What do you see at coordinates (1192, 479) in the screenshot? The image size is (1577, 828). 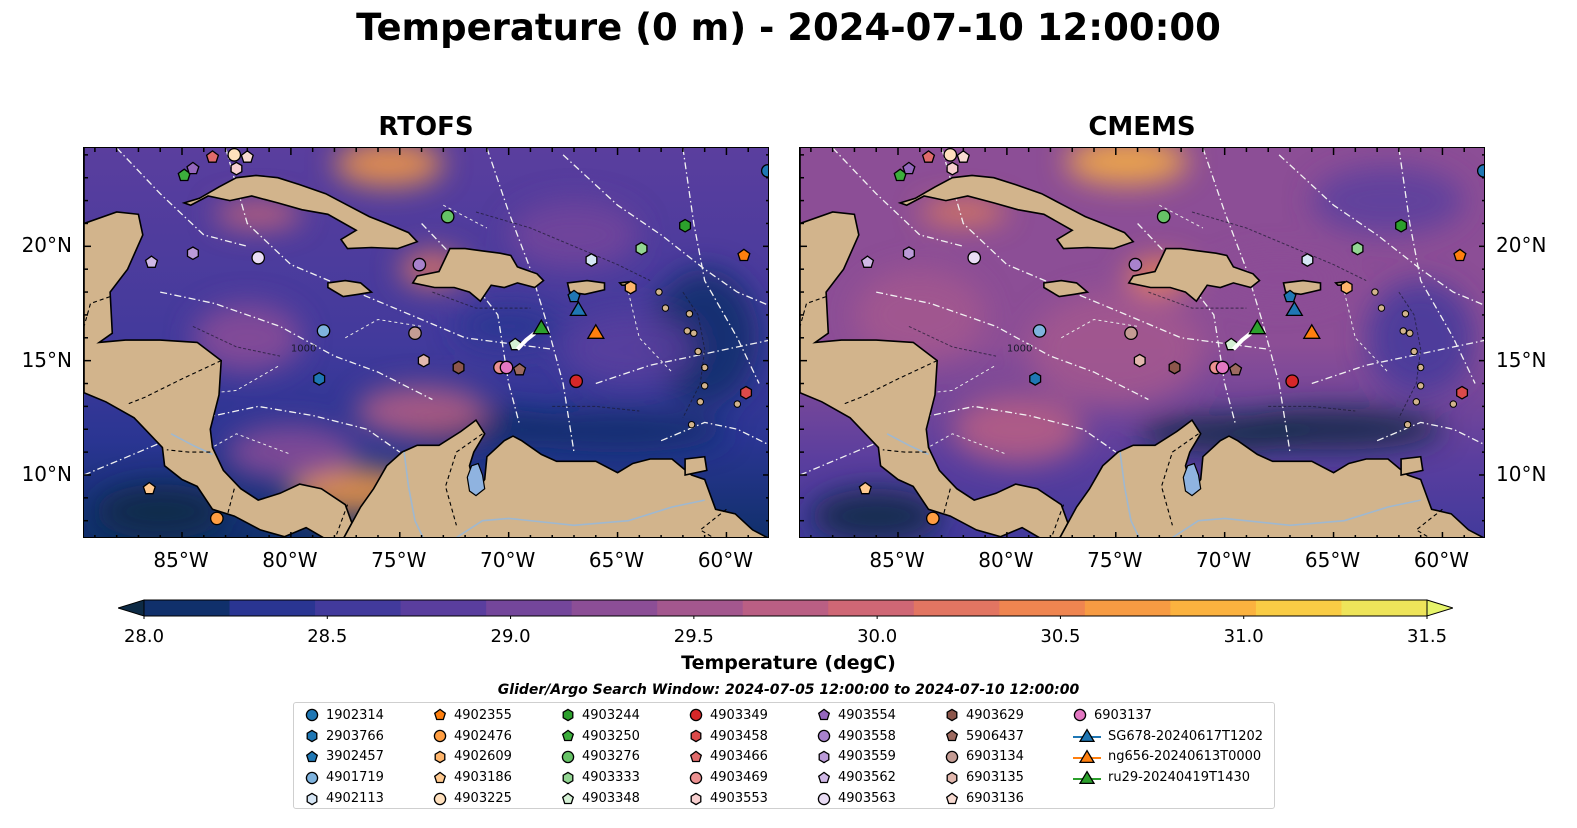 I see `lake-maracaibo` at bounding box center [1192, 479].